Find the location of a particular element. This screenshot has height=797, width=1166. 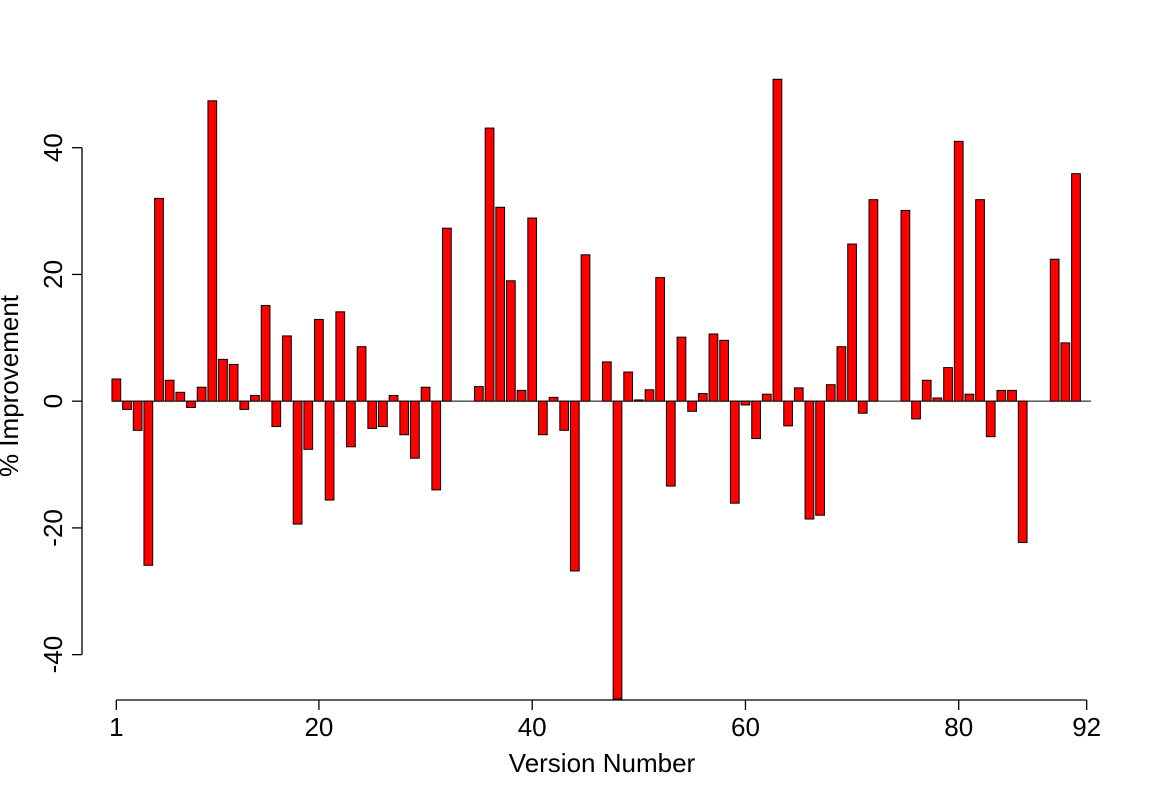

x-tick-label-1: 1 is located at coordinates (116, 727).